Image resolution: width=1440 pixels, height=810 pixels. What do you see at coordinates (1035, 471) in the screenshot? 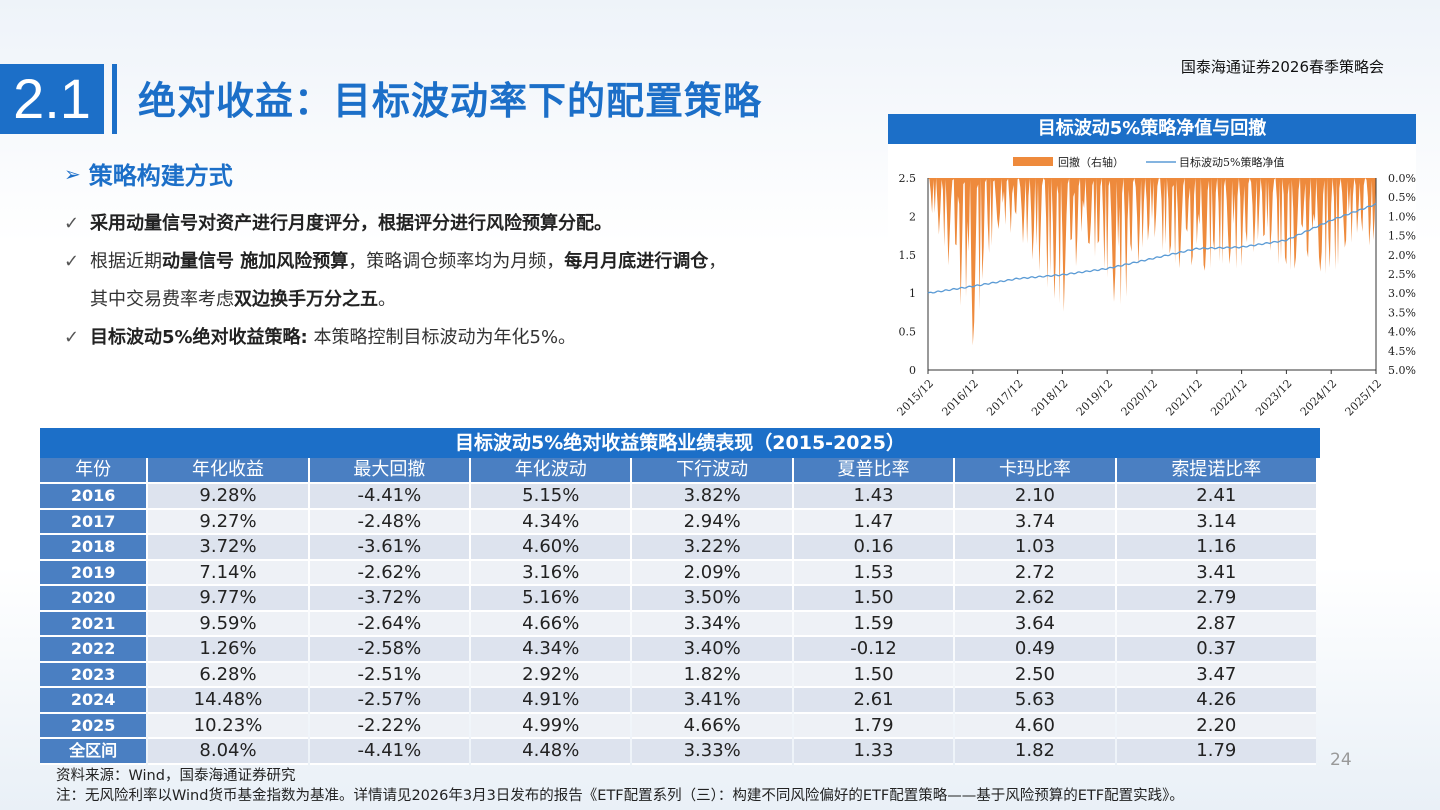
I see `table-header-cell: 卡玛比率` at bounding box center [1035, 471].